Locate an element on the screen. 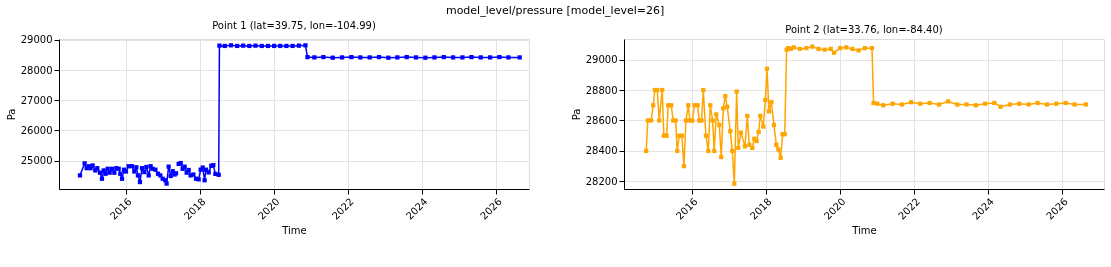  chart-title: Point 2 (lat=33.76, lon=-84.40) is located at coordinates (864, 29).